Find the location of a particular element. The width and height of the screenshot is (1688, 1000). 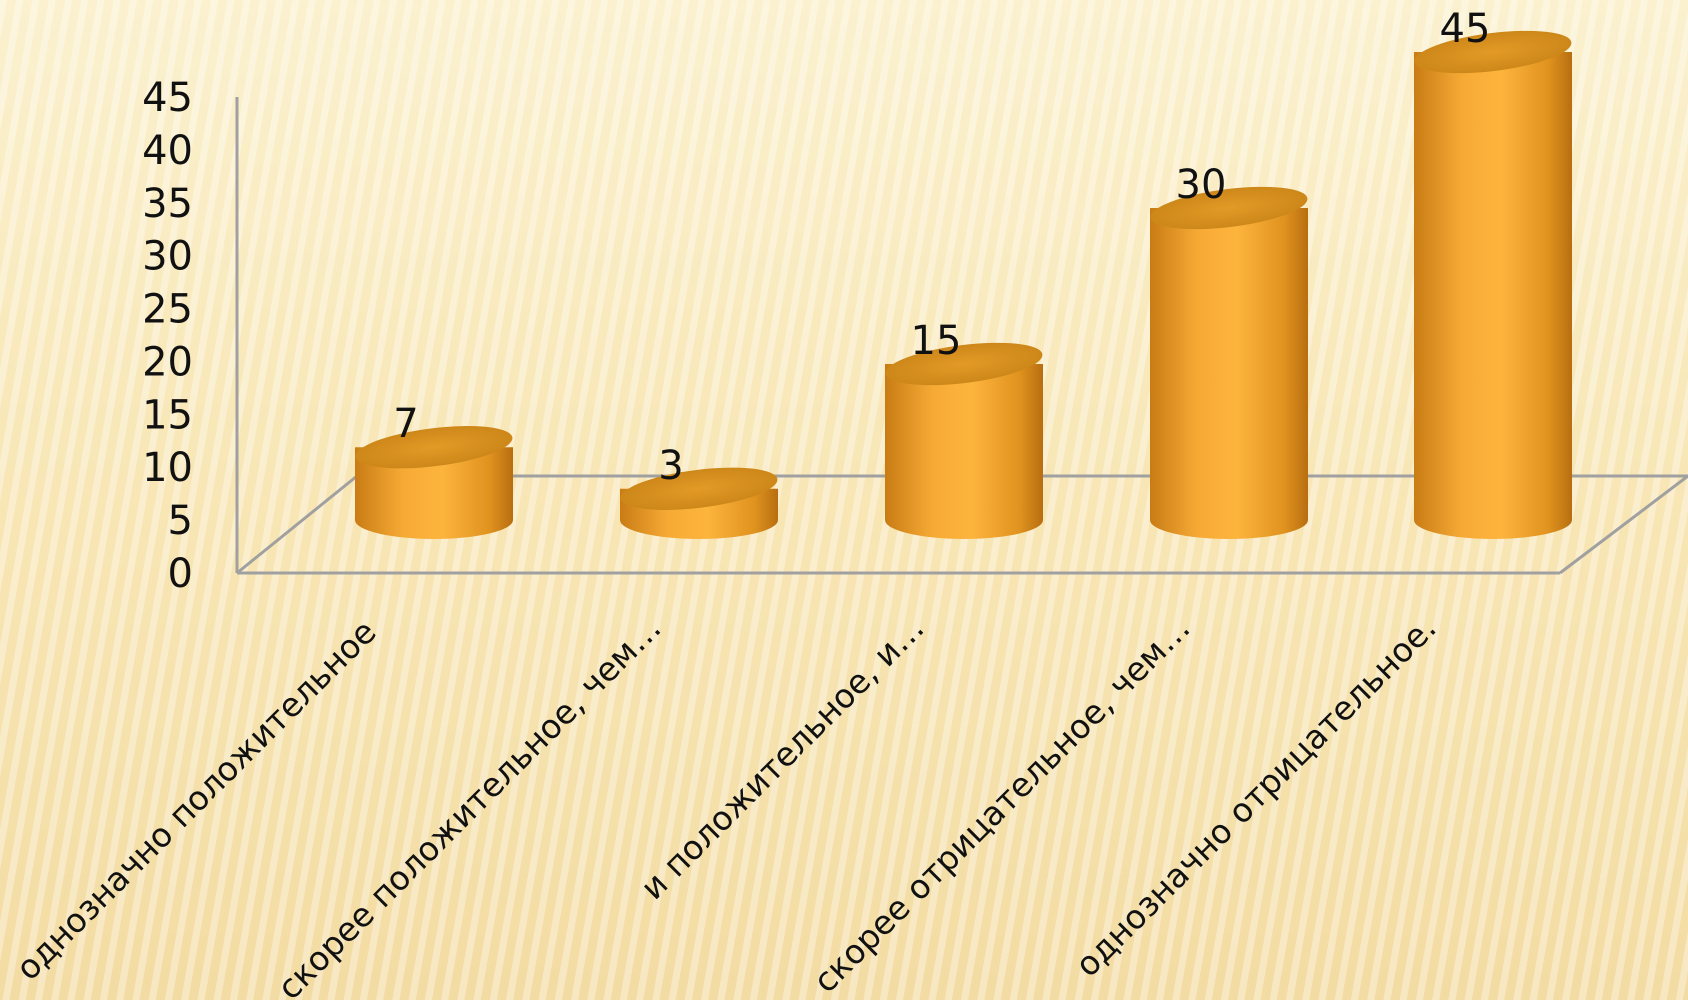

y-tick-label: 40 is located at coordinates (167, 151).